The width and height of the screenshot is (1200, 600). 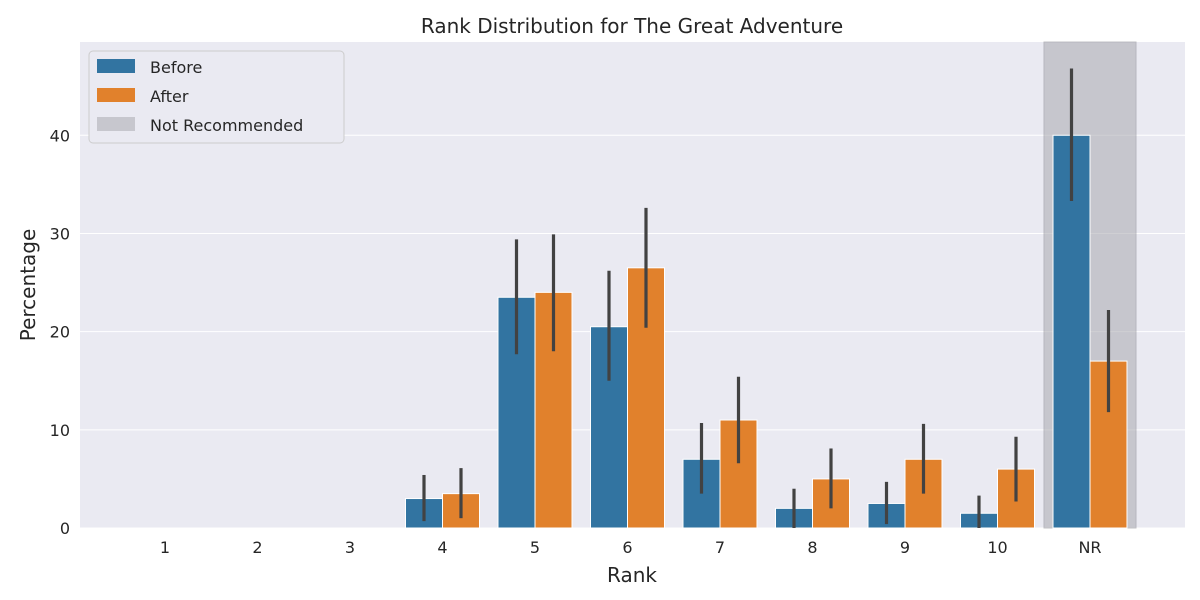 I want to click on y-tick-label: 30, so click(x=60, y=233).